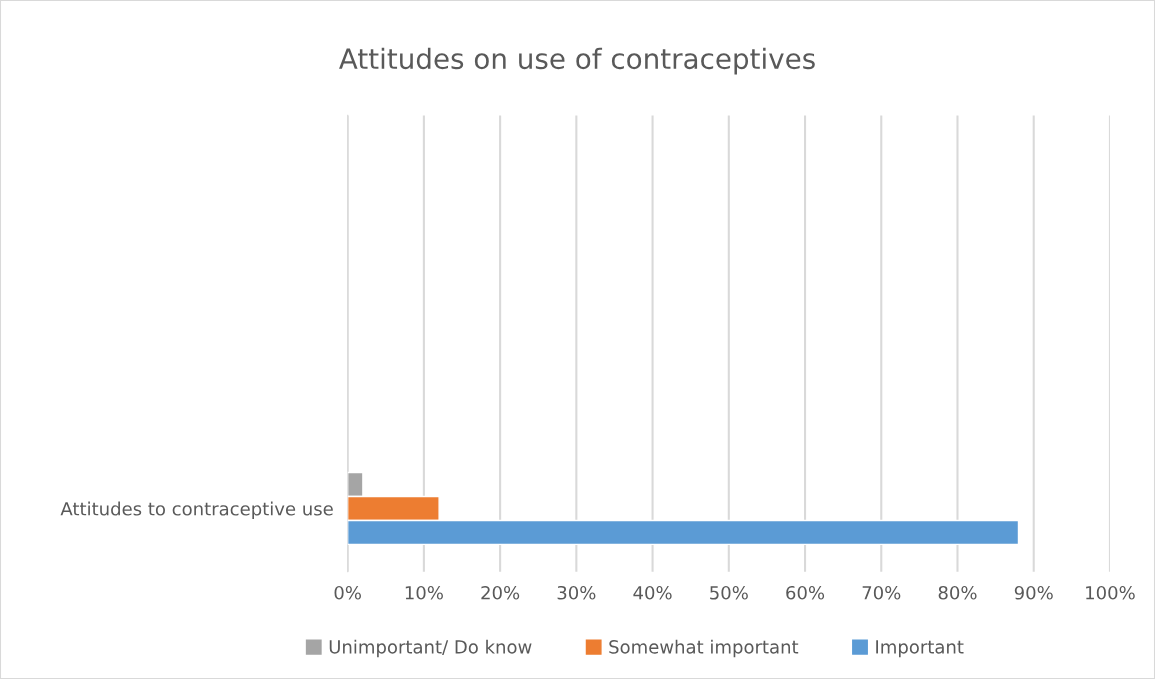  I want to click on x-tick-label: 10%, so click(424, 592).